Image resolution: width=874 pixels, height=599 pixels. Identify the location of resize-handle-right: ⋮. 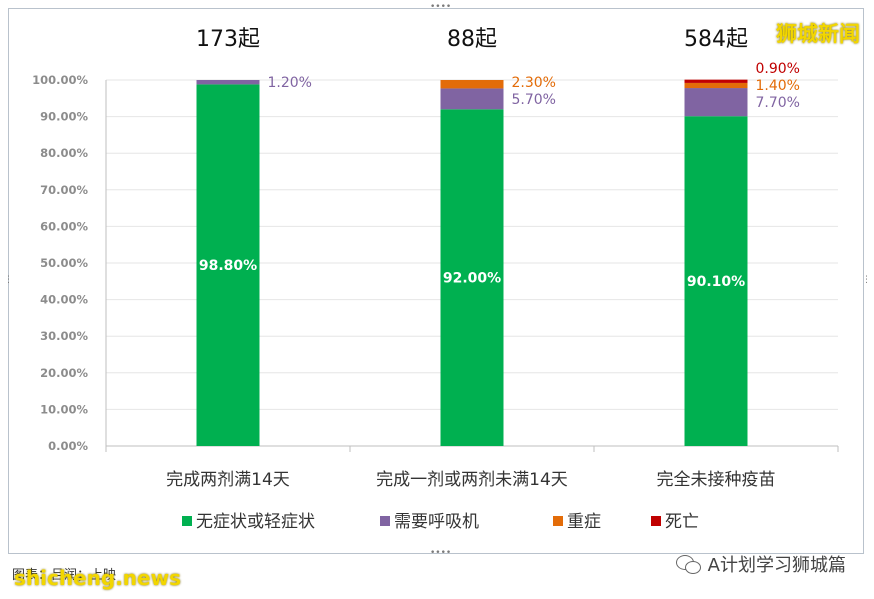
(866, 280).